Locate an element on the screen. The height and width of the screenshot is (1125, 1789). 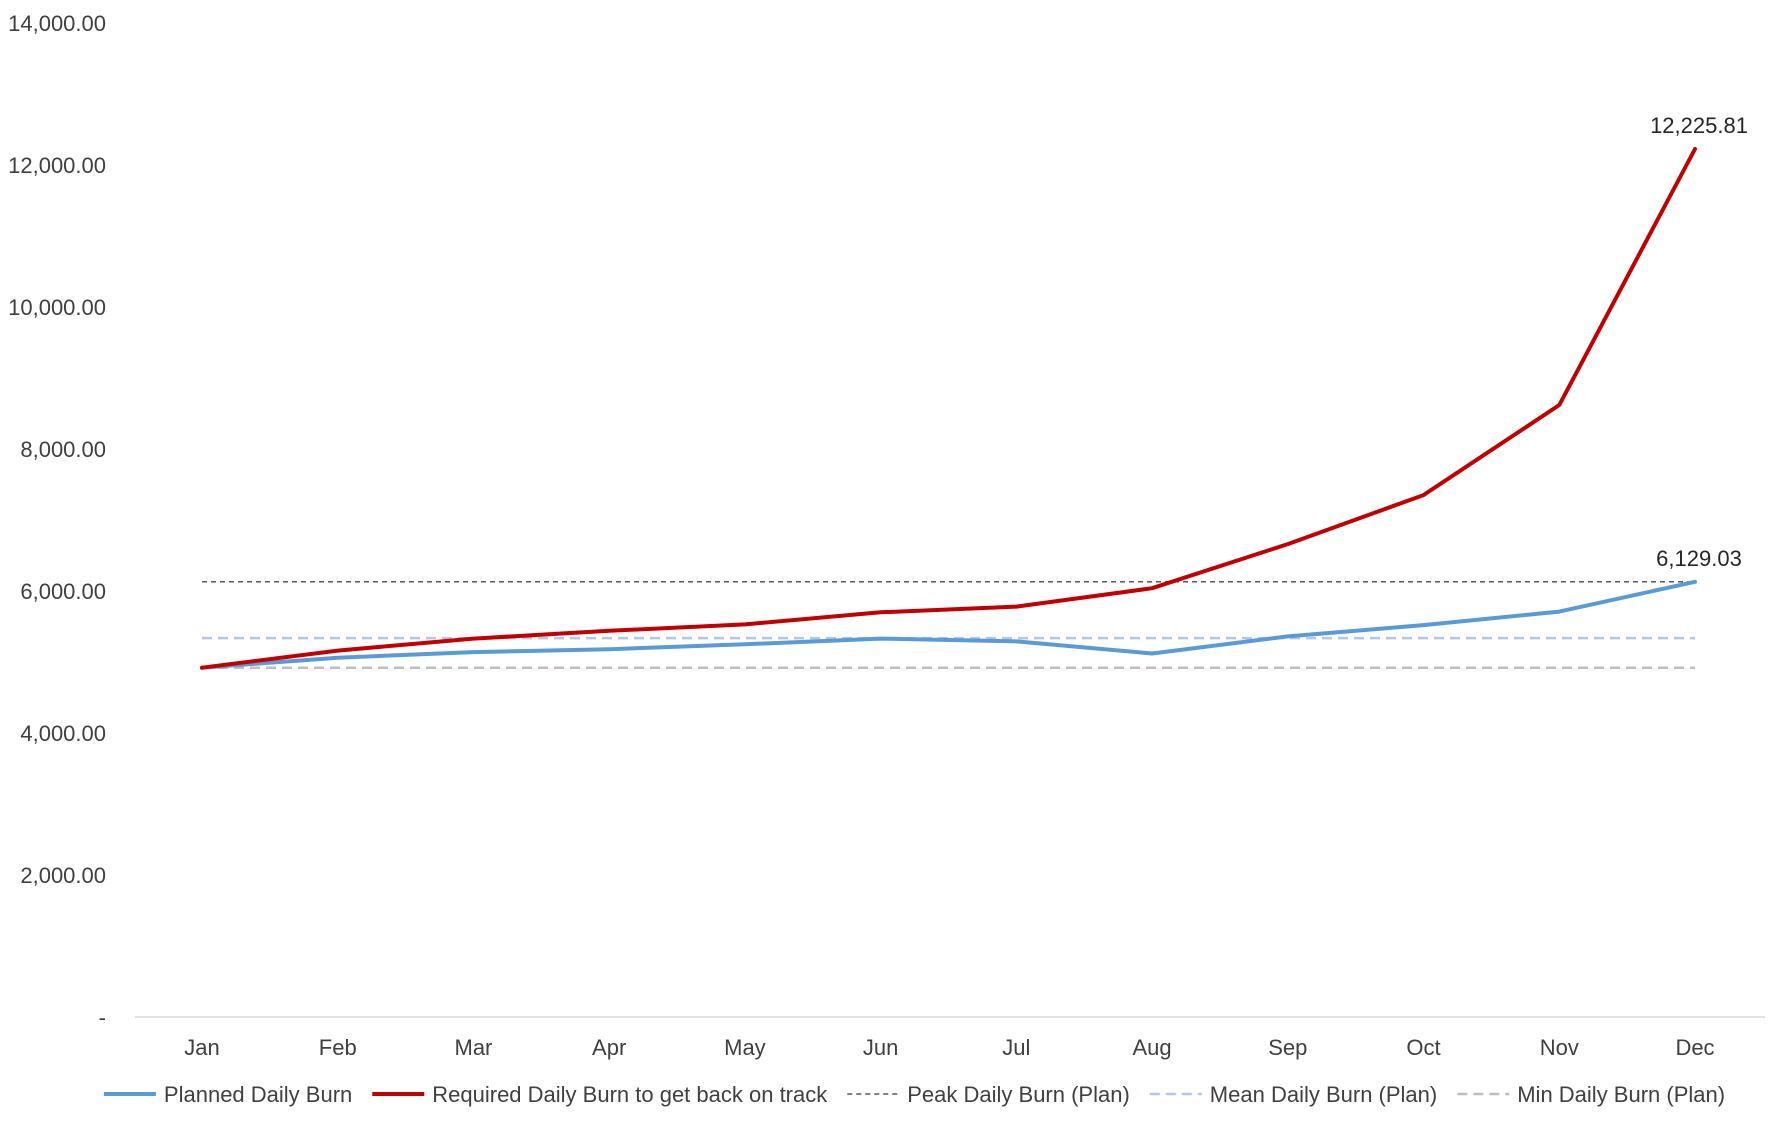
legend-item-mean-daily-burn-plan: Mean Daily Burn (Plan) is located at coordinates (1293, 1094).